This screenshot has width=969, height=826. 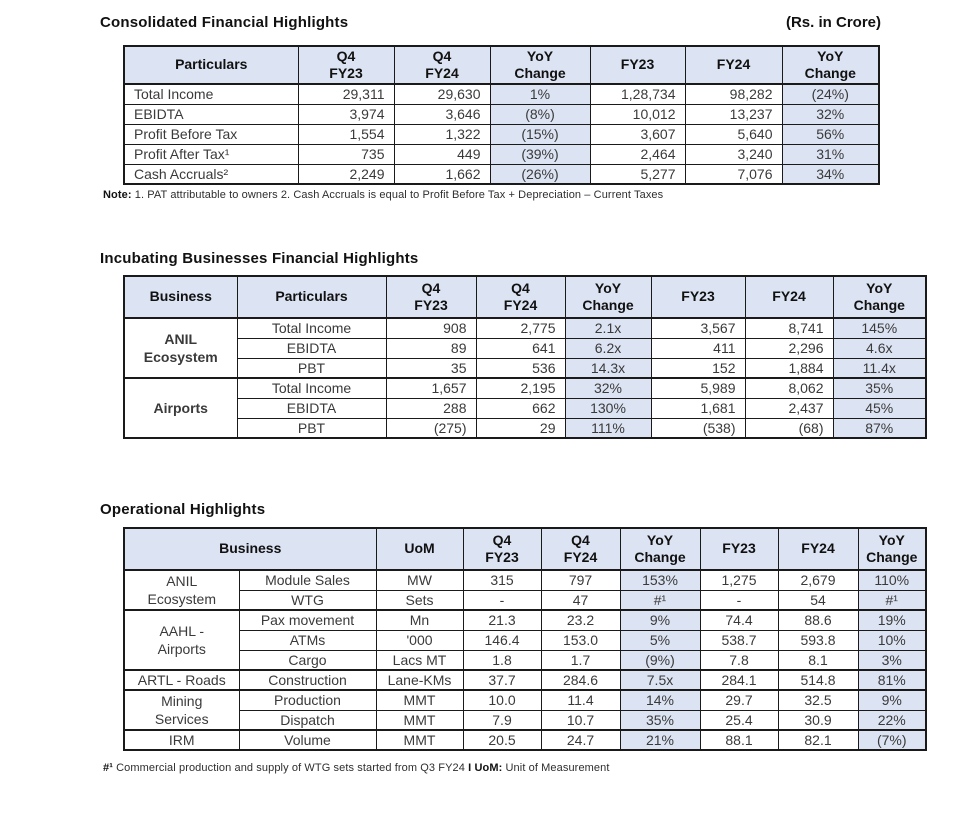 I want to click on value-cell: 31%, so click(x=830, y=154).